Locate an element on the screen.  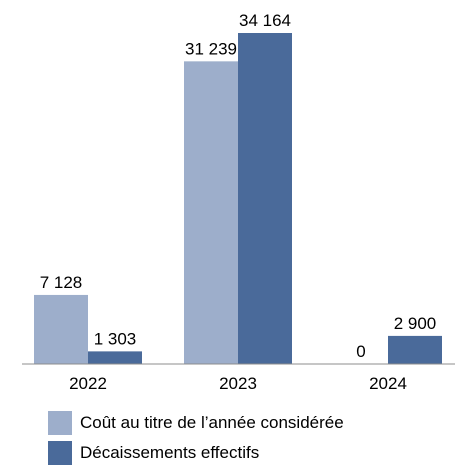
x-tick-label-2022: 2022 is located at coordinates (88, 383).